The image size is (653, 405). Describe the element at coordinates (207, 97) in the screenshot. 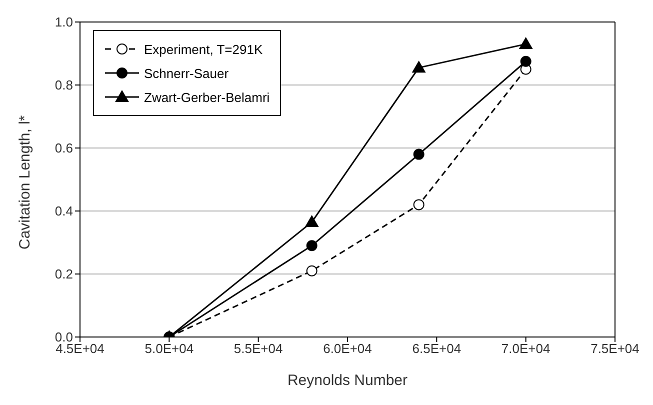

I see `legend-label: Zwart-Gerber-Belamri` at that location.